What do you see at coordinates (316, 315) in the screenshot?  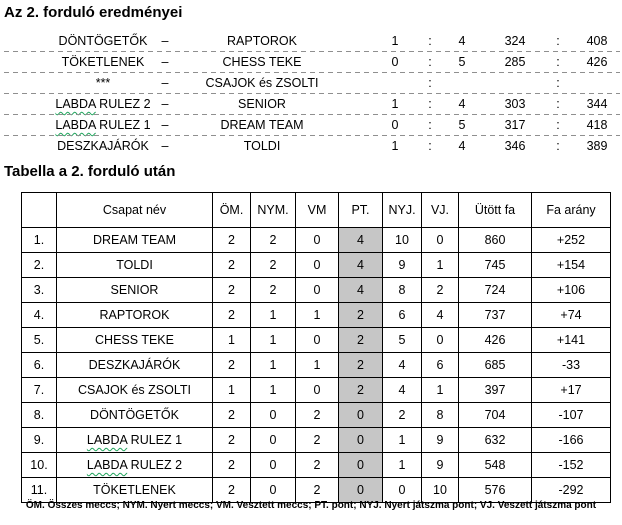 I see `standings-row: 4. RAPTOROK 2 1 1 2 6 4 737 +74` at bounding box center [316, 315].